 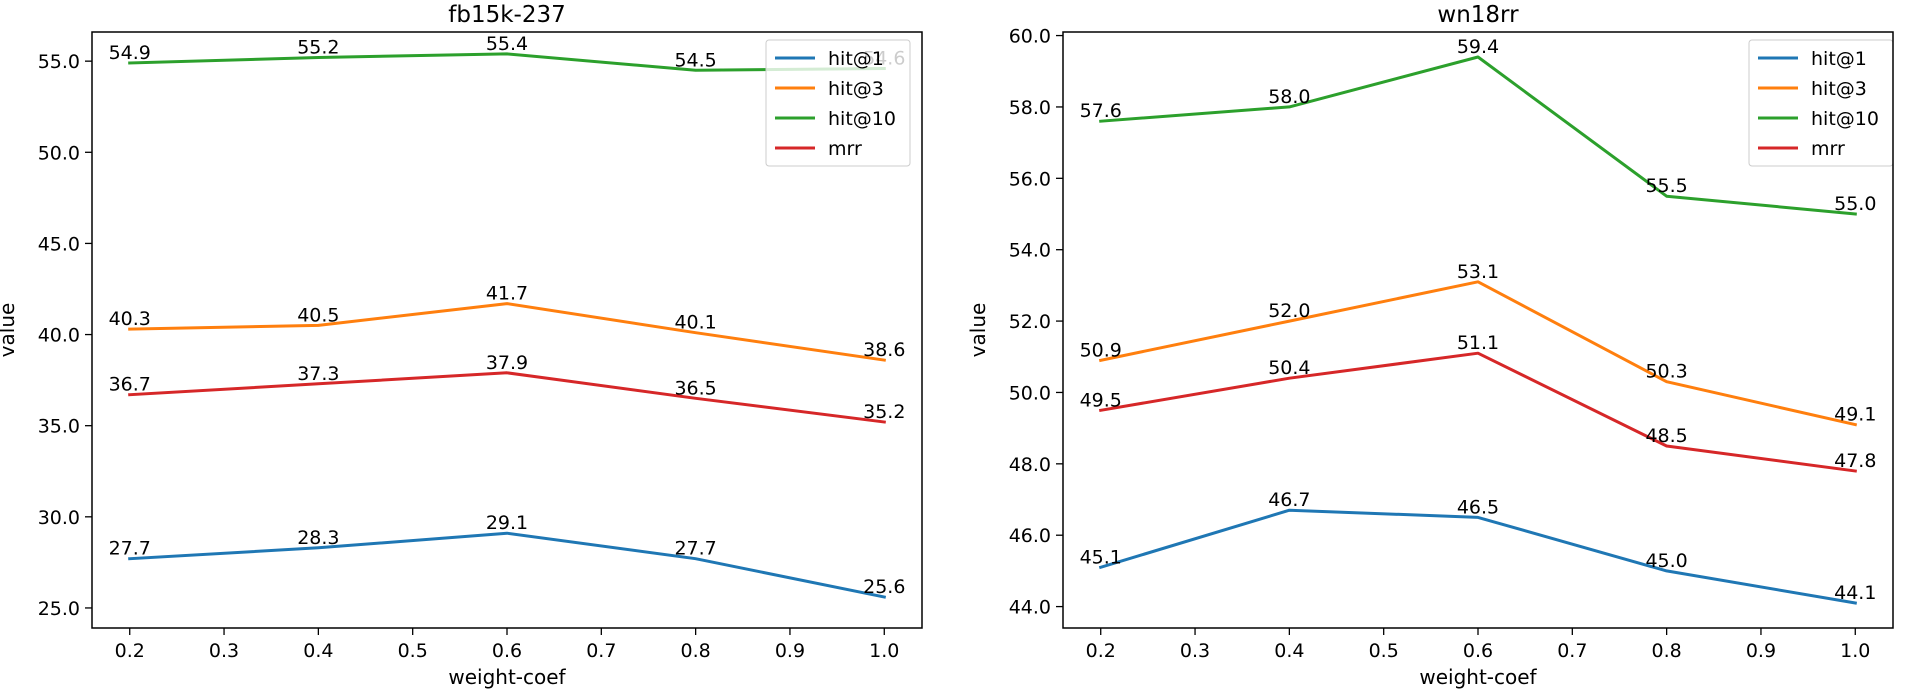 What do you see at coordinates (1478, 272) in the screenshot?
I see `chart-2-data-label-hit@3: 53.1` at bounding box center [1478, 272].